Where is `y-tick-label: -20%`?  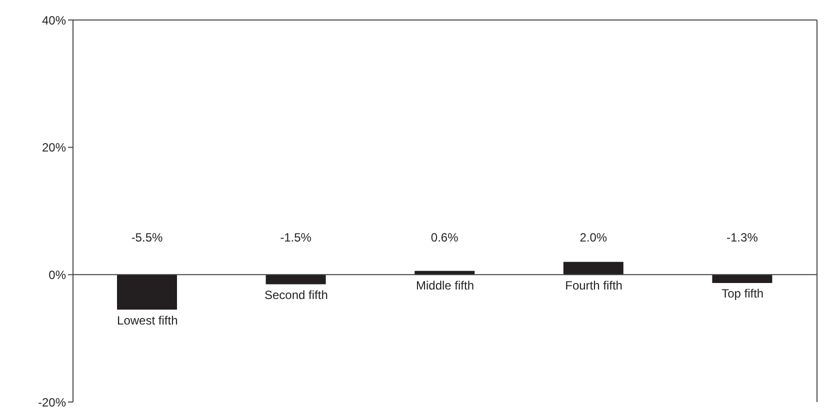
y-tick-label: -20% is located at coordinates (52, 402).